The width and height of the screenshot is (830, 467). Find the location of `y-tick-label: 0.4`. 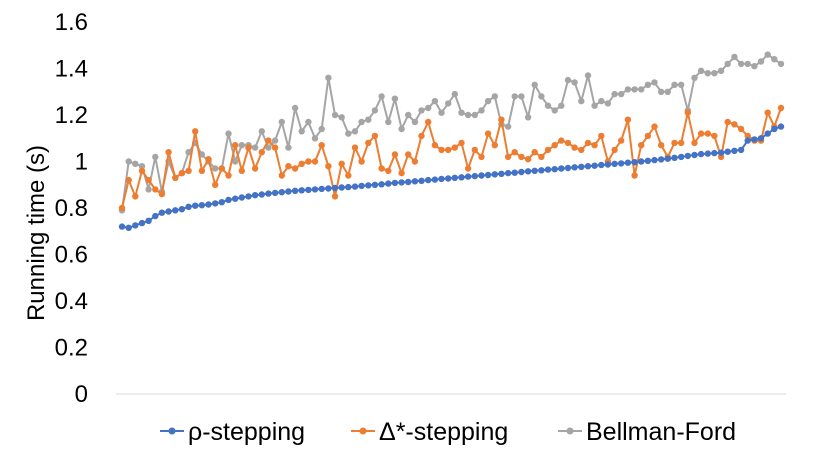

y-tick-label: 0.4 is located at coordinates (71, 301).